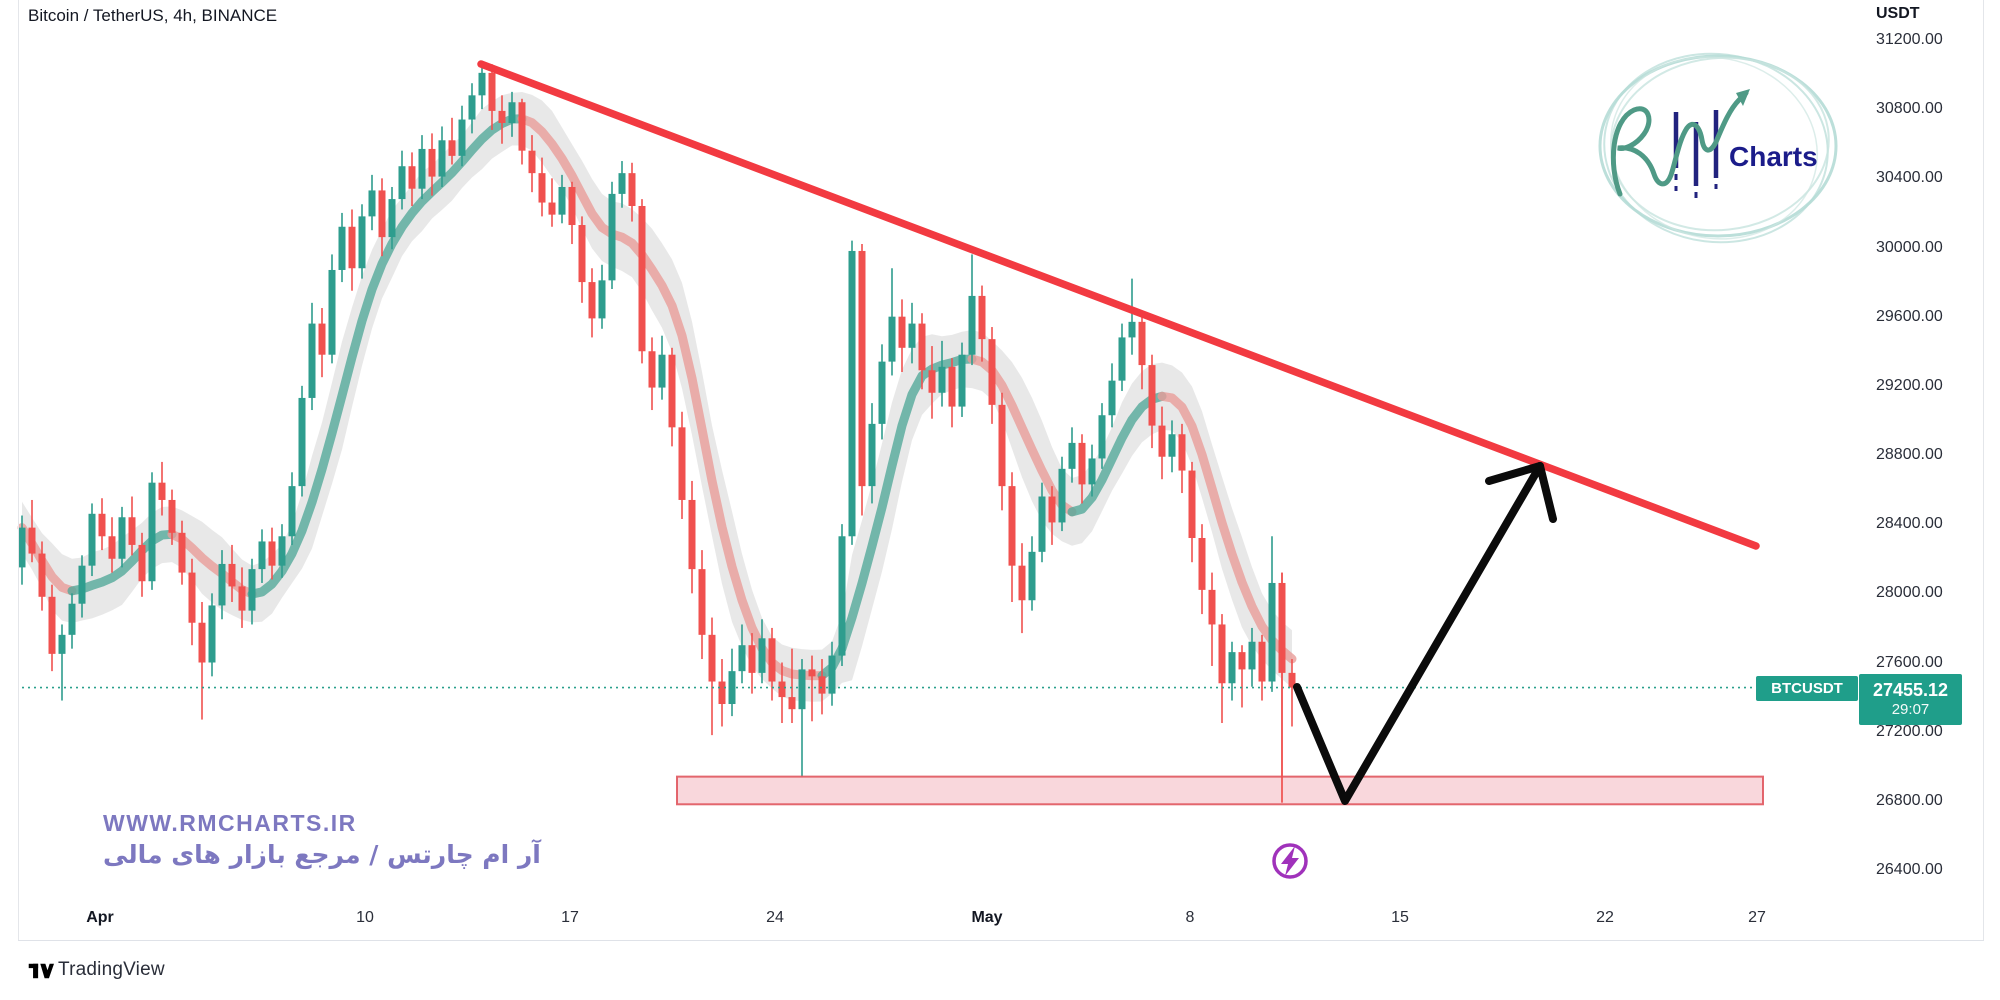  What do you see at coordinates (1910, 689) in the screenshot?
I see `last-price-value: 27455.12` at bounding box center [1910, 689].